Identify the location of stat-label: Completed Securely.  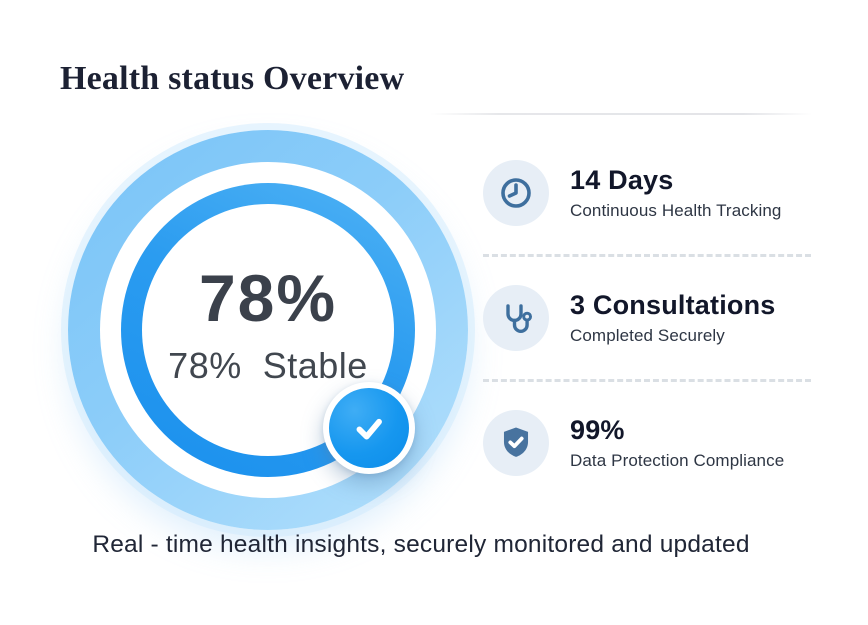
(647, 335).